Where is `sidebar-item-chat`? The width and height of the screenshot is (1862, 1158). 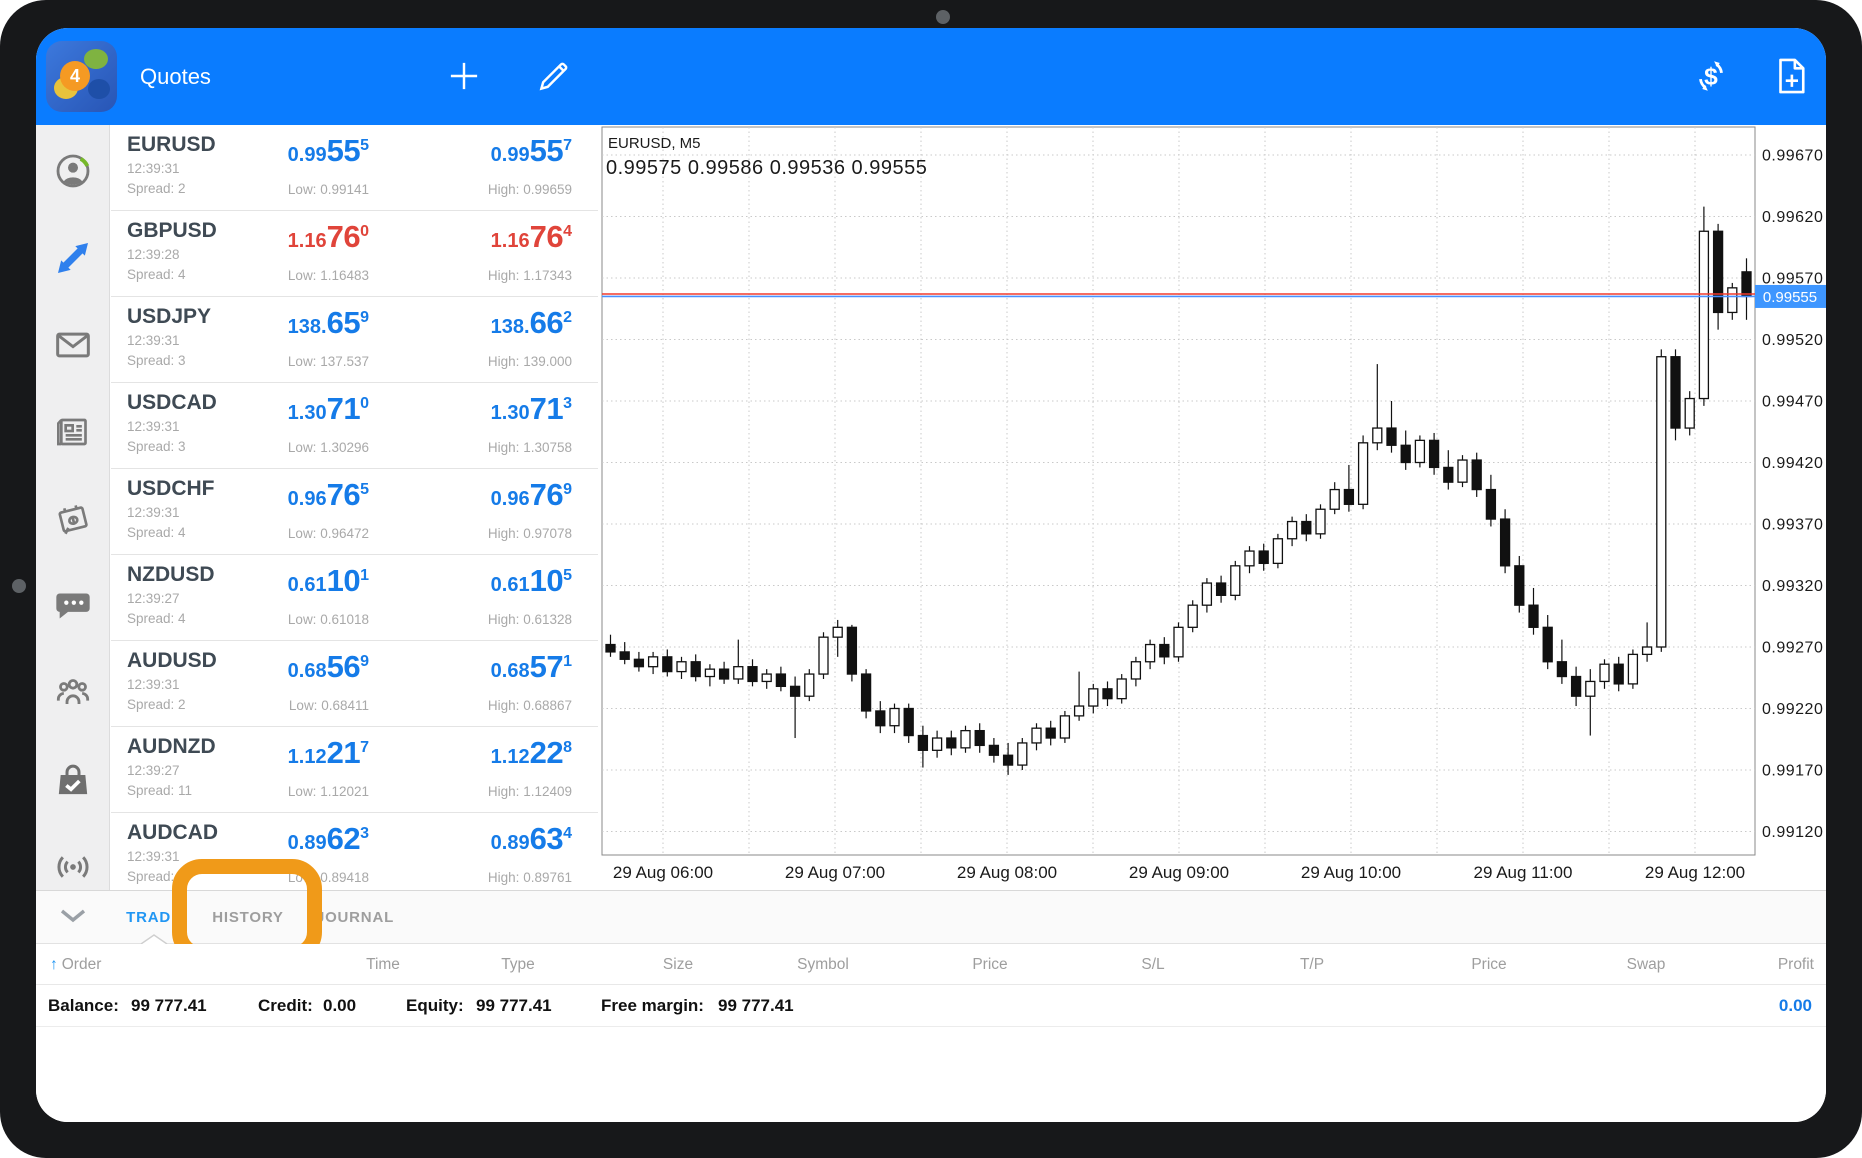 sidebar-item-chat is located at coordinates (73, 606).